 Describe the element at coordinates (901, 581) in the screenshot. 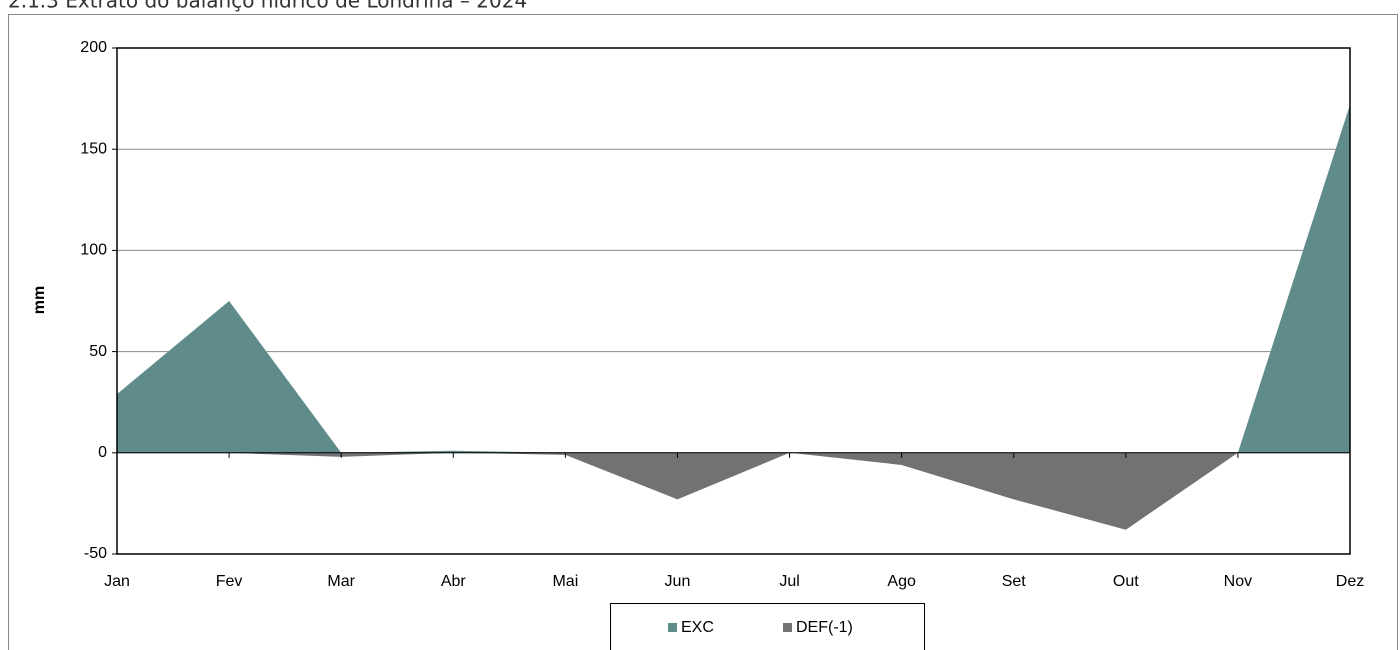

I see `x-tick-label: Ago` at that location.